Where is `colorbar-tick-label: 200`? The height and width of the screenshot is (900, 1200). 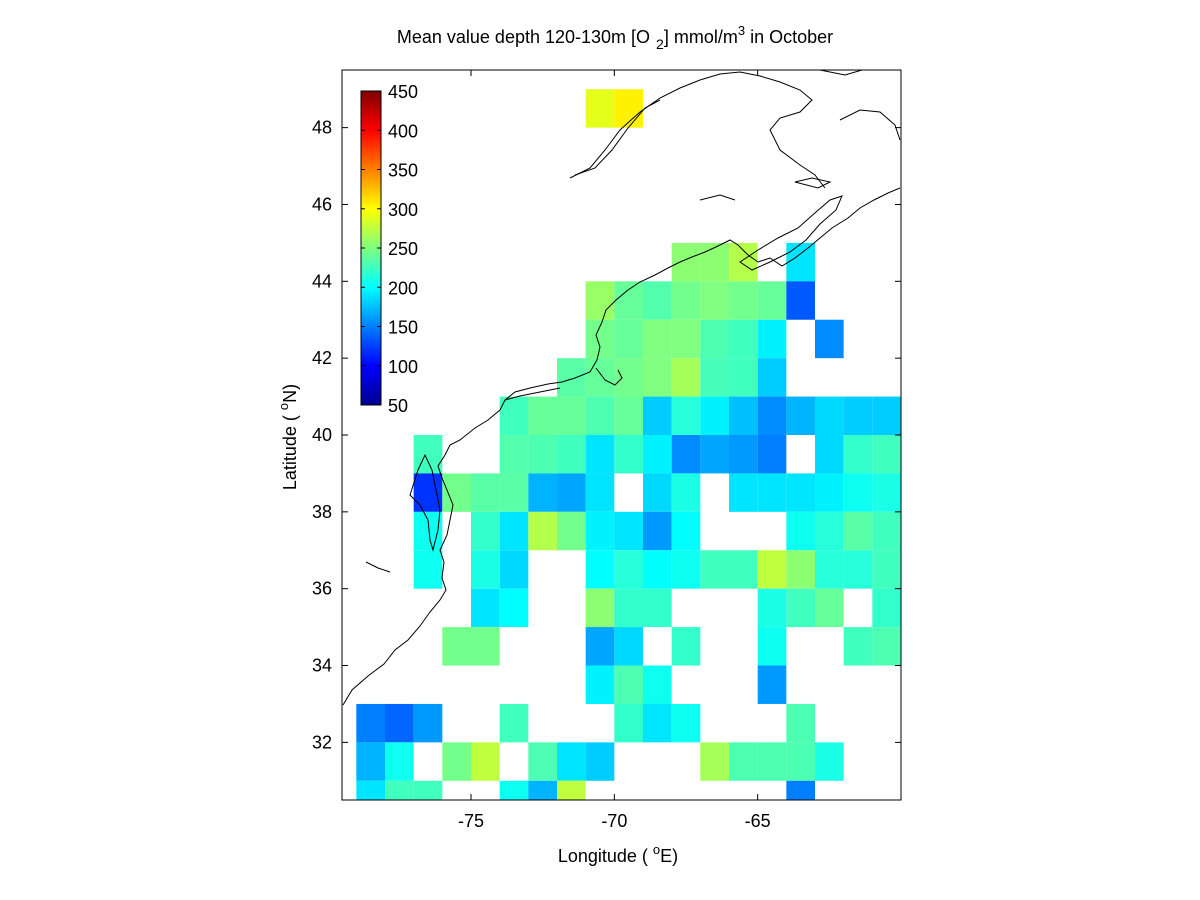 colorbar-tick-label: 200 is located at coordinates (403, 288).